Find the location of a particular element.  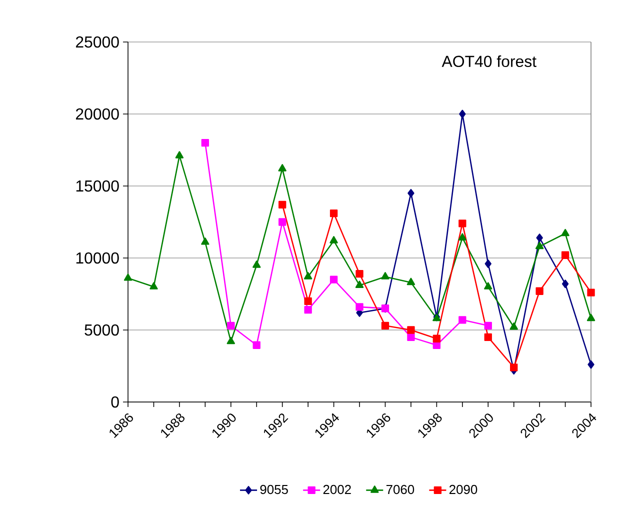

text: AOT40 forest is located at coordinates (489, 61).